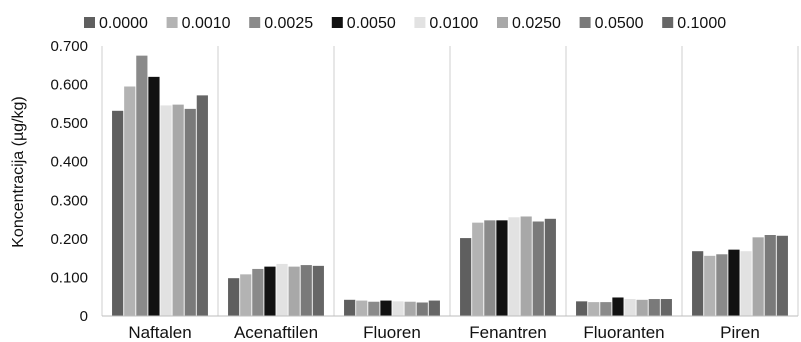 Image resolution: width=801 pixels, height=342 pixels. What do you see at coordinates (206, 23) in the screenshot?
I see `legend-label: 0.0010` at bounding box center [206, 23].